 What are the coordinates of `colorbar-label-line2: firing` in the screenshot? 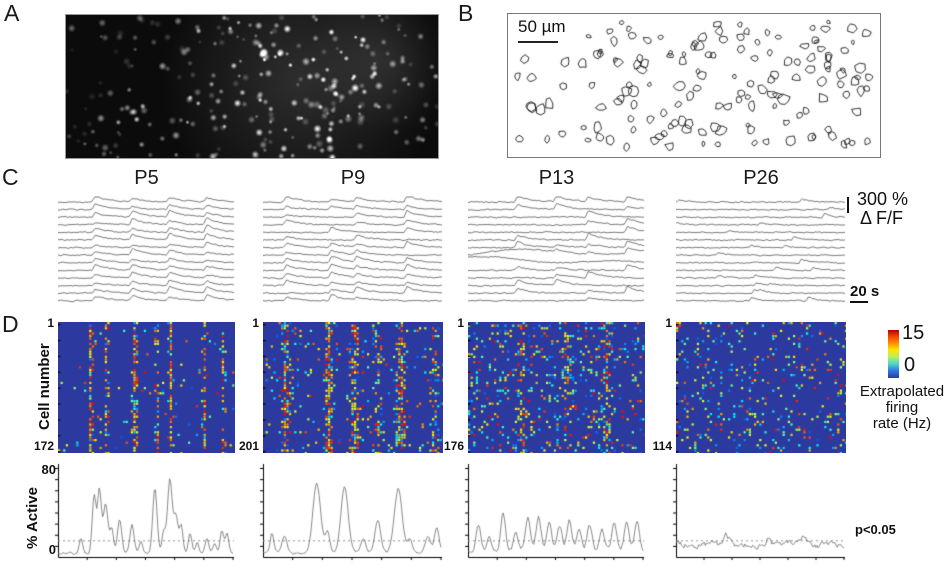 It's located at (902, 407).